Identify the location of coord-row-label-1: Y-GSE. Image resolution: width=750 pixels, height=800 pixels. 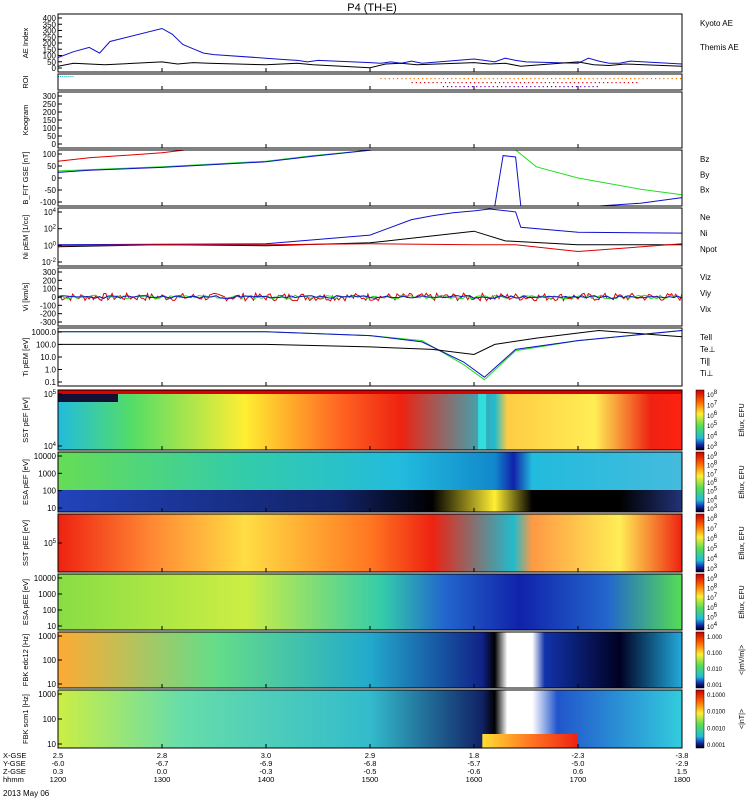
(14, 763).